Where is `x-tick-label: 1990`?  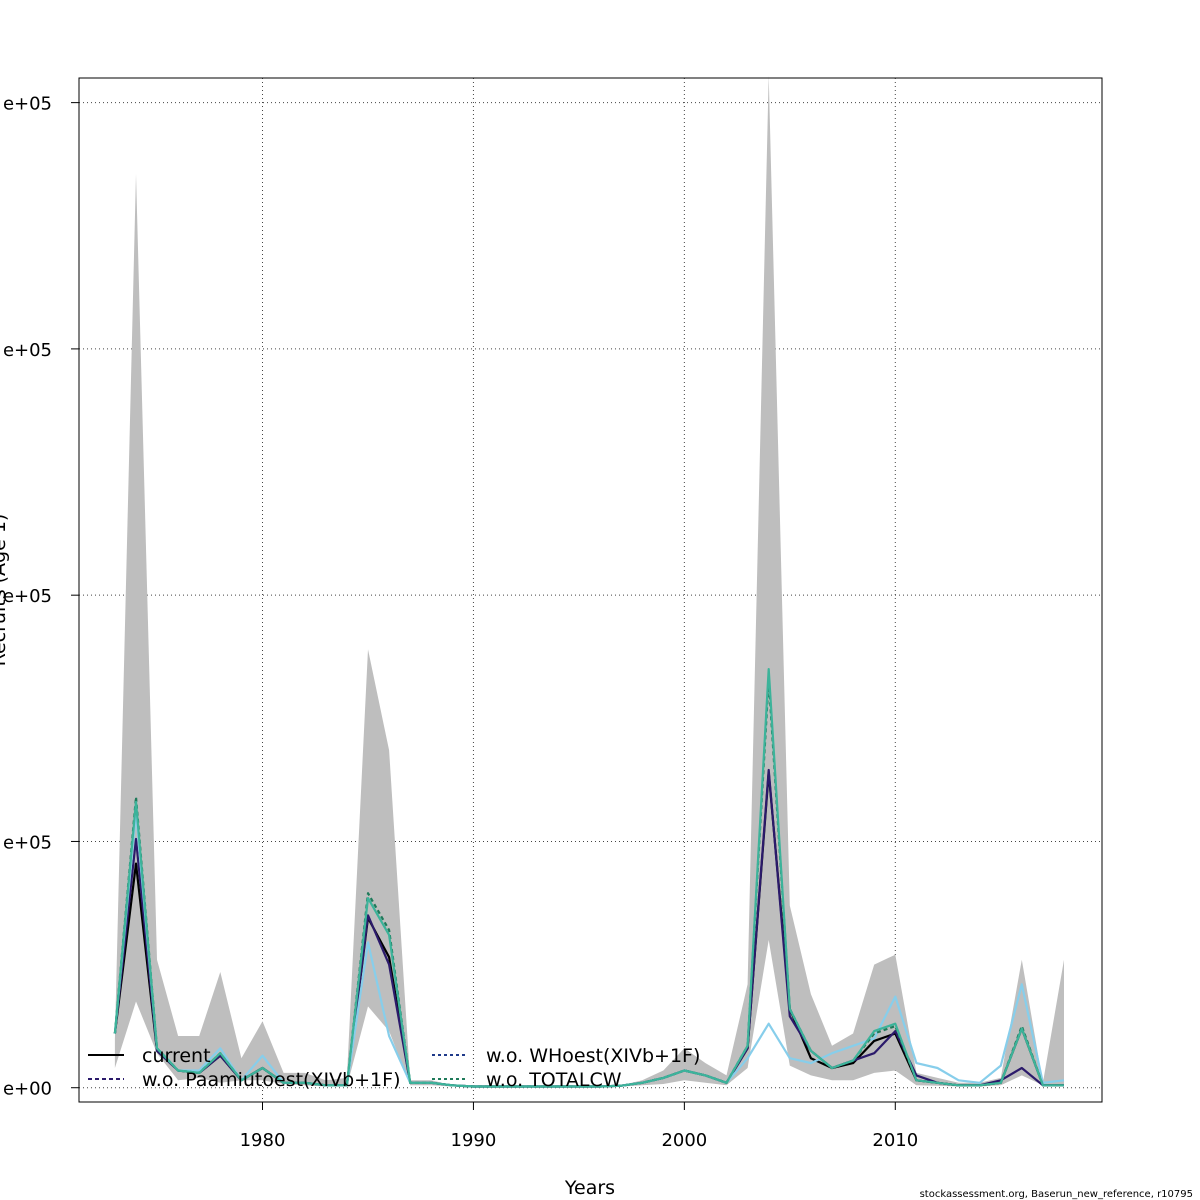 x-tick-label: 1990 is located at coordinates (474, 1140).